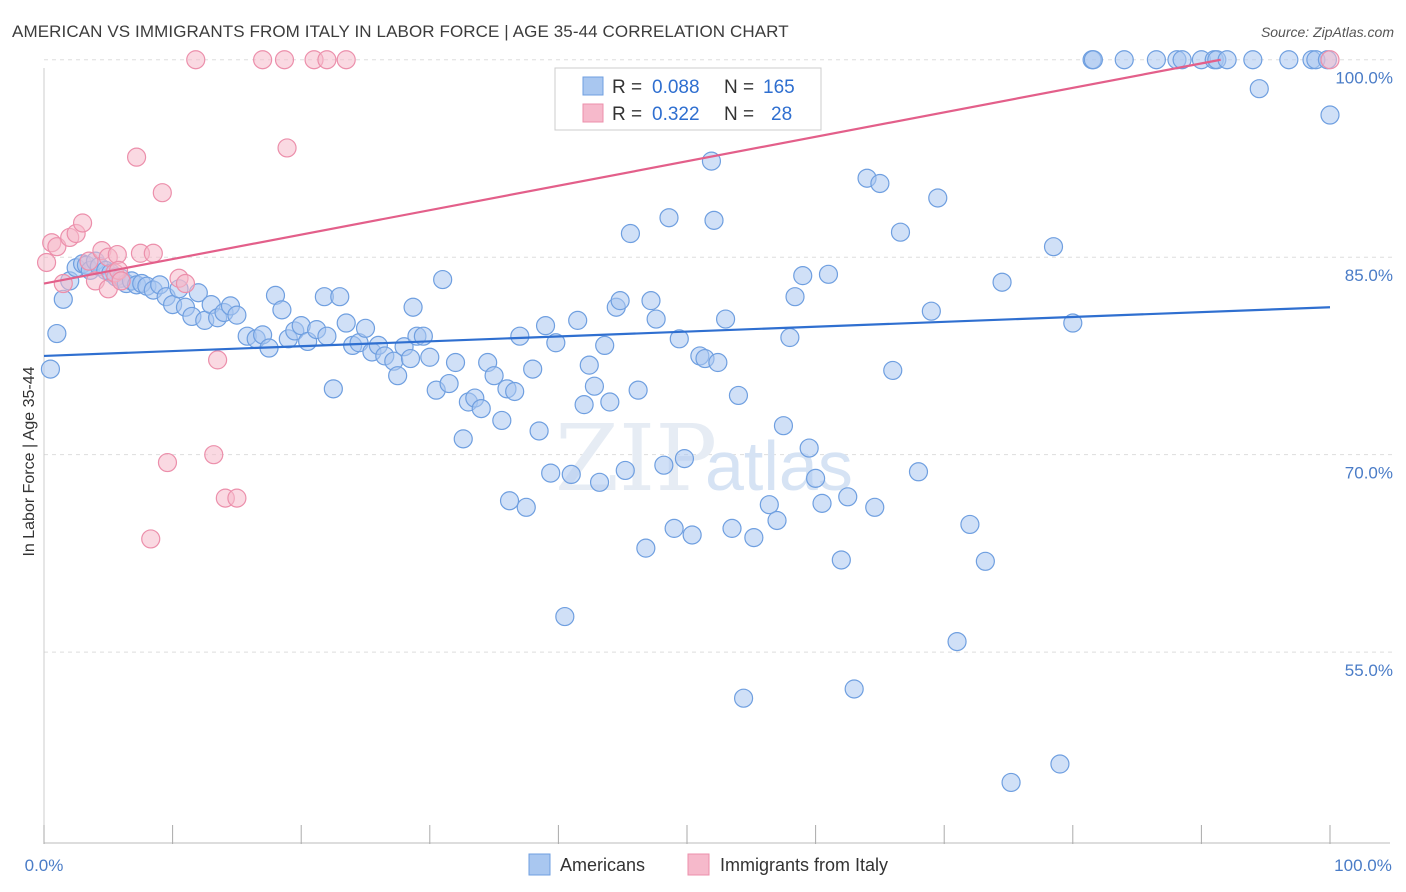  I want to click on americans-trend-line, so click(687, 332).